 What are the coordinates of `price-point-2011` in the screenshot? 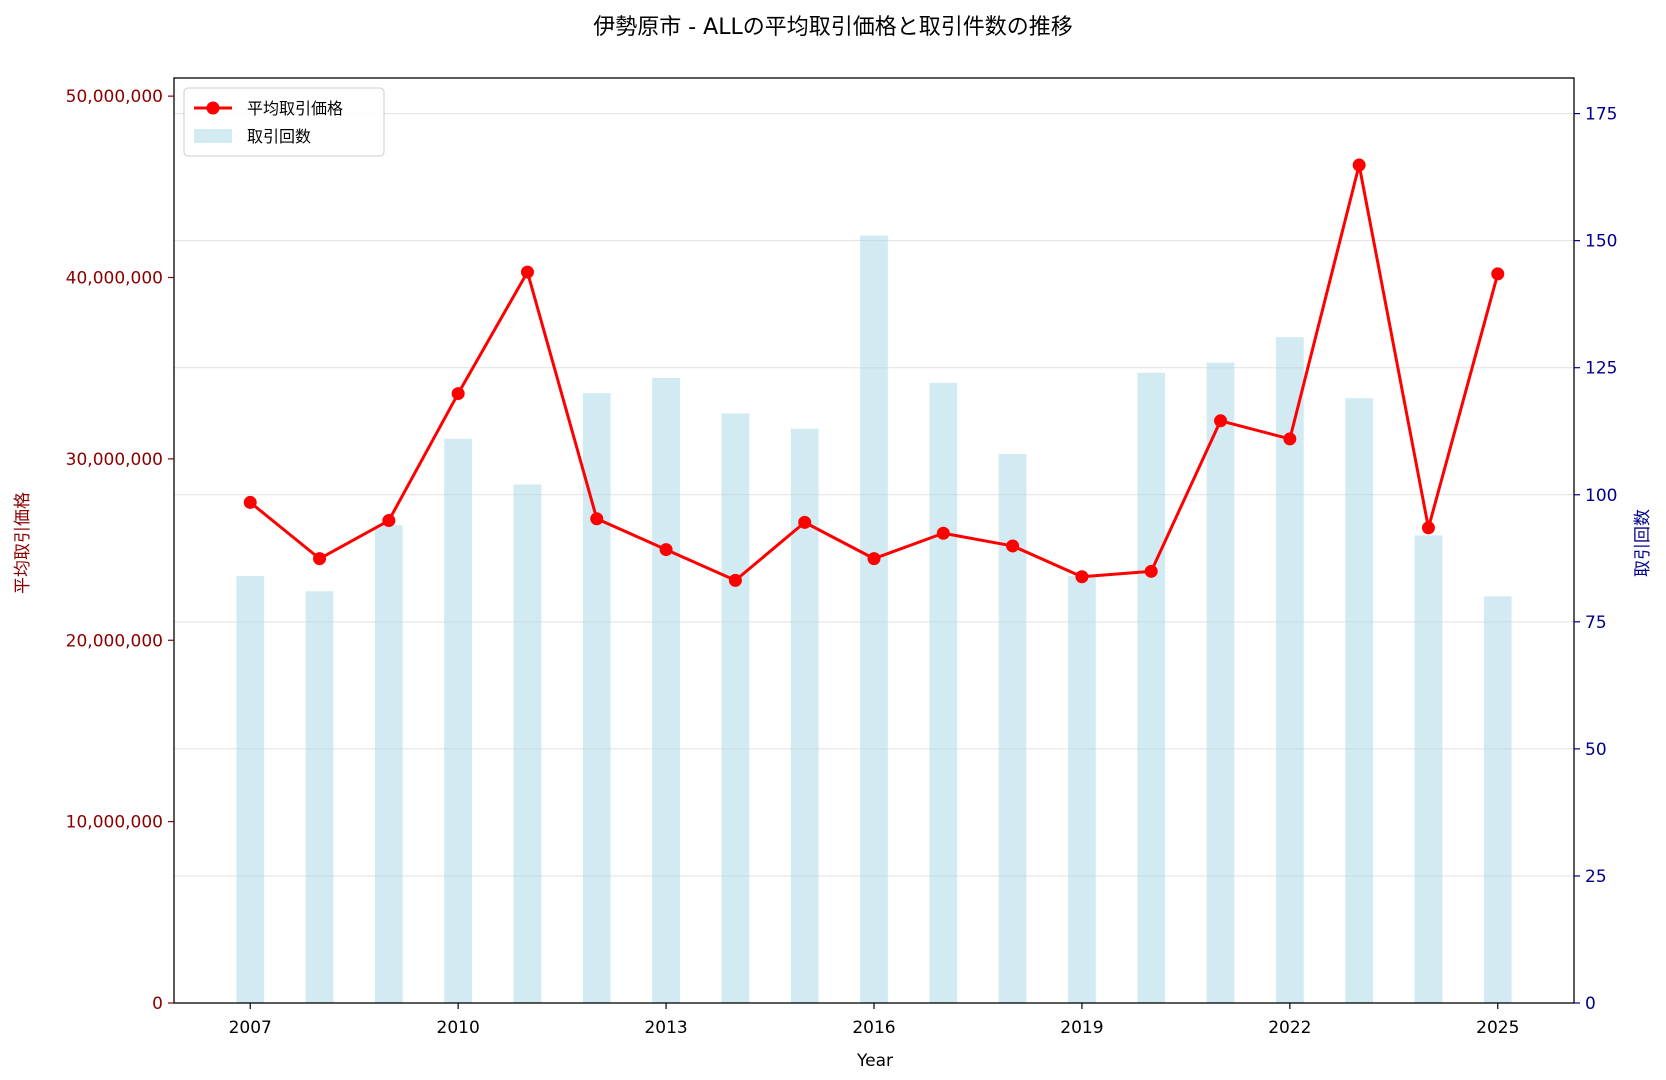 It's located at (527, 272).